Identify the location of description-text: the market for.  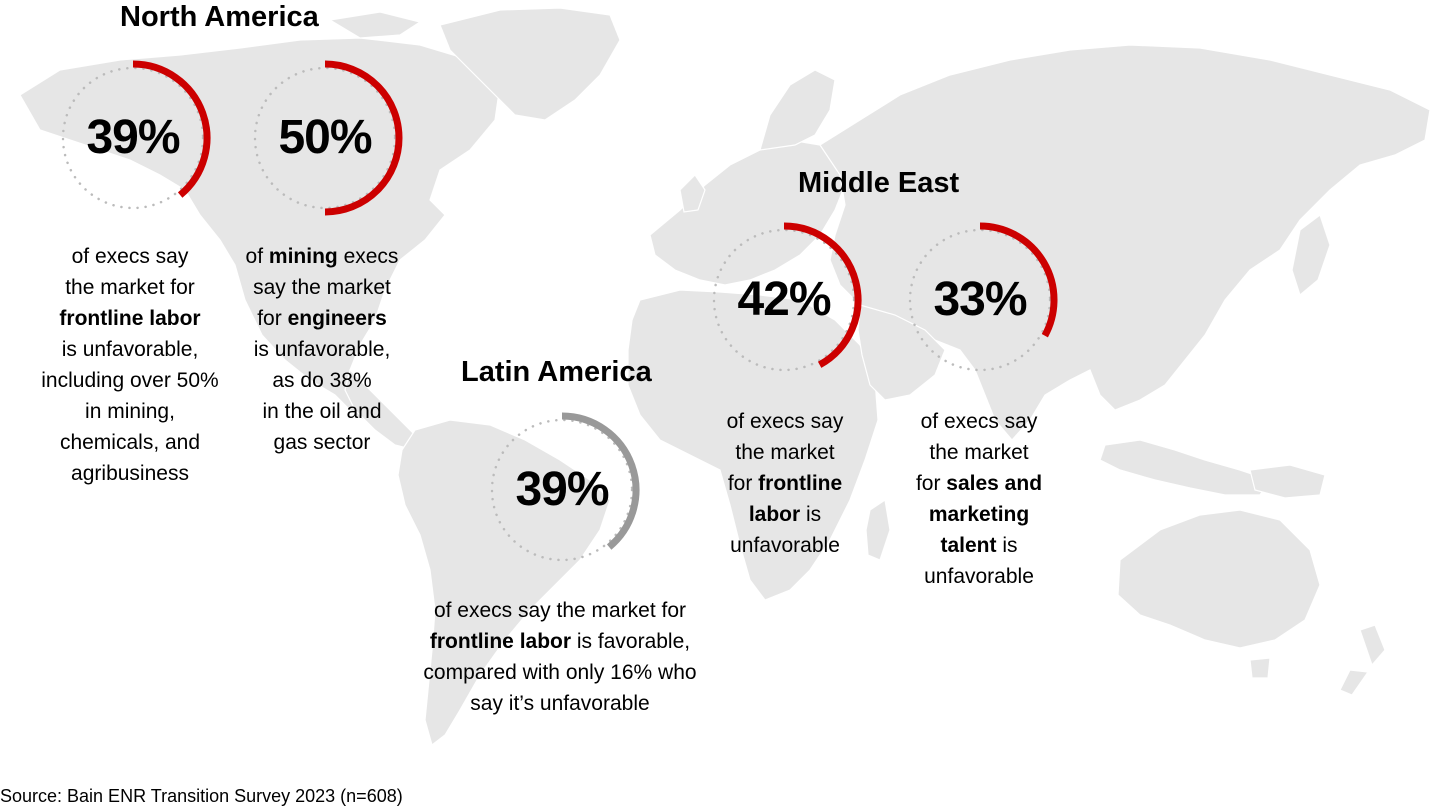
(130, 287).